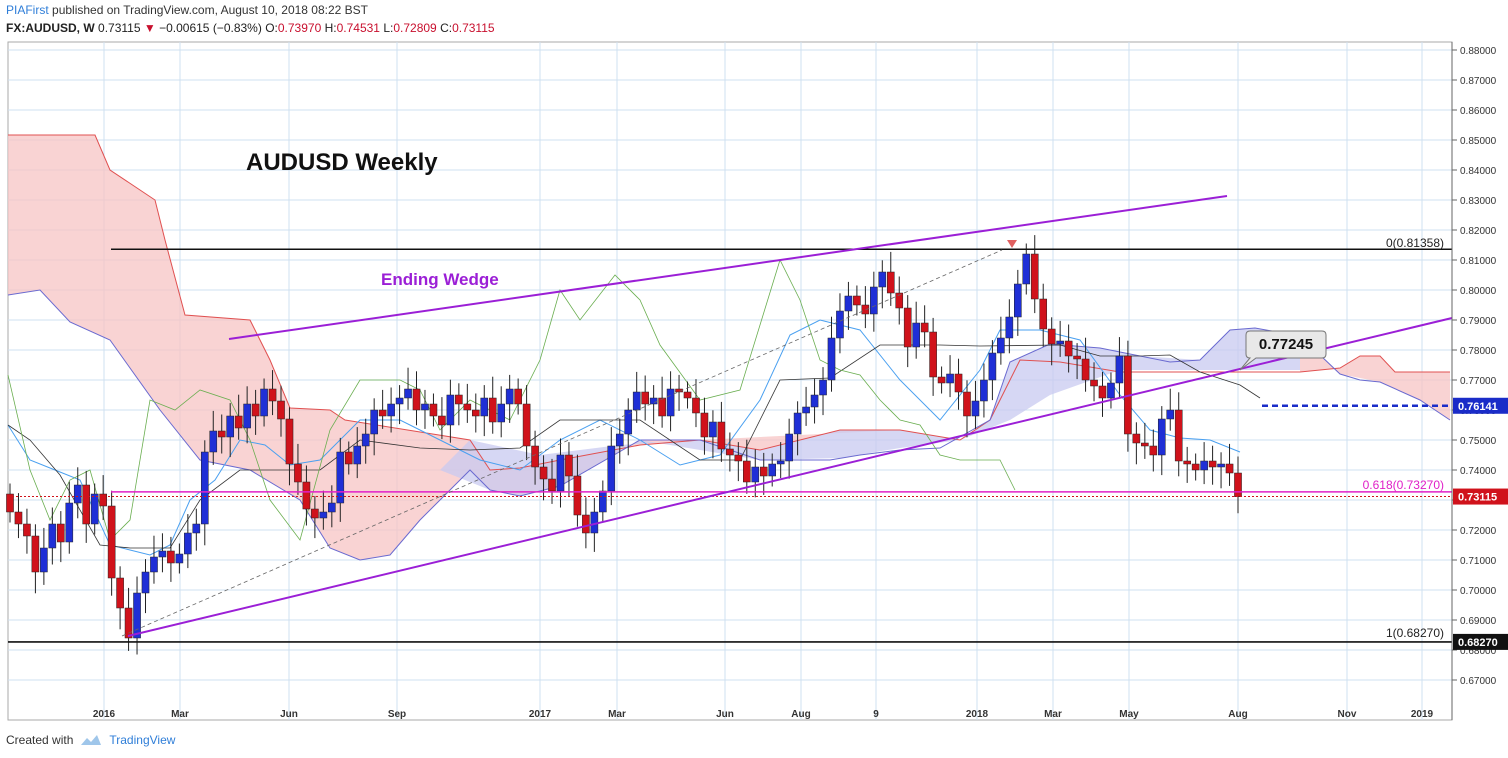 This screenshot has width=1508, height=758. What do you see at coordinates (397, 714) in the screenshot?
I see `x-tick-label: Sep` at bounding box center [397, 714].